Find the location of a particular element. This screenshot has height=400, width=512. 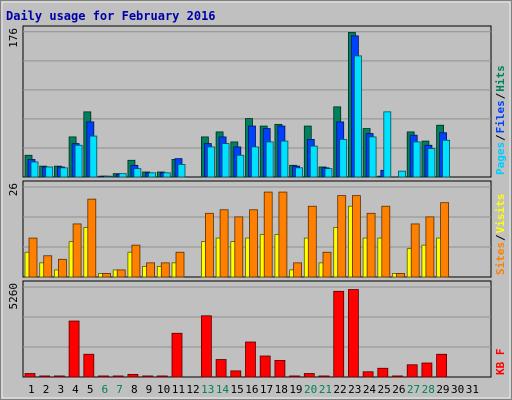

x-tick-label-day-16: 16 is located at coordinates (251, 389).